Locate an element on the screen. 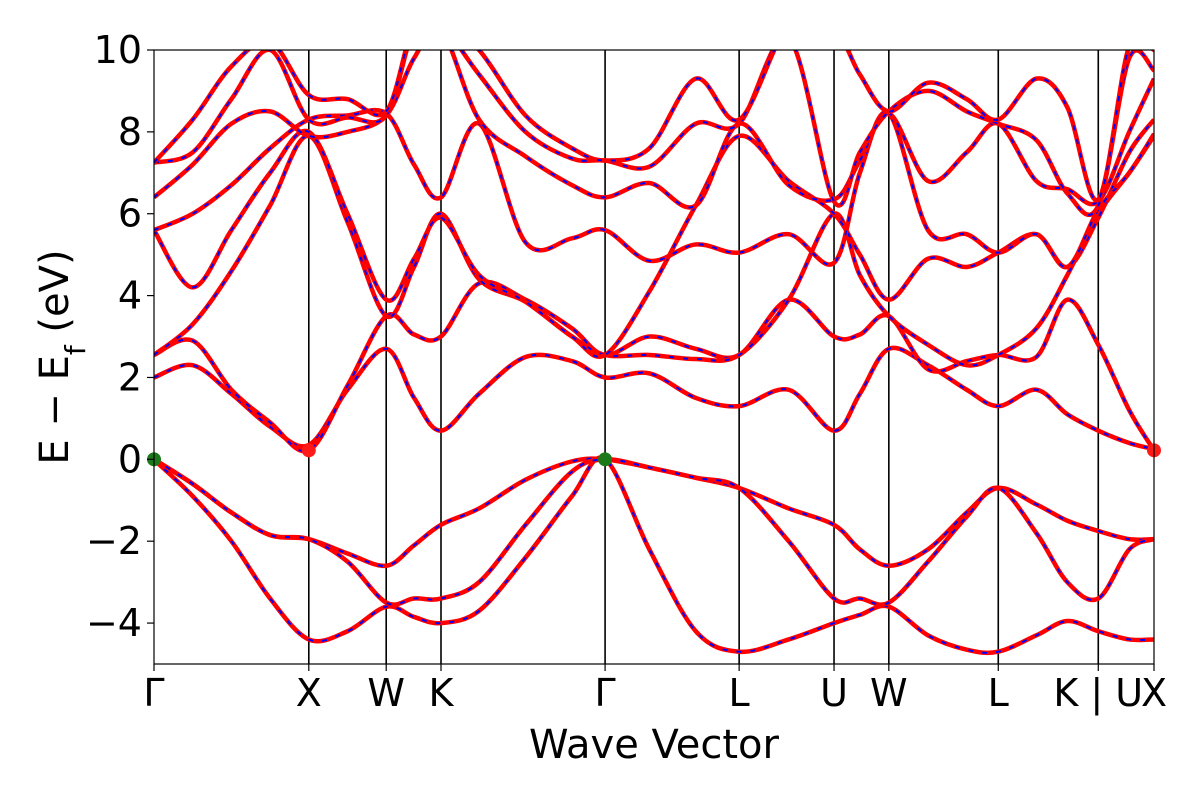 This screenshot has width=1200, height=800. x-tick-label: U is located at coordinates (834, 693).